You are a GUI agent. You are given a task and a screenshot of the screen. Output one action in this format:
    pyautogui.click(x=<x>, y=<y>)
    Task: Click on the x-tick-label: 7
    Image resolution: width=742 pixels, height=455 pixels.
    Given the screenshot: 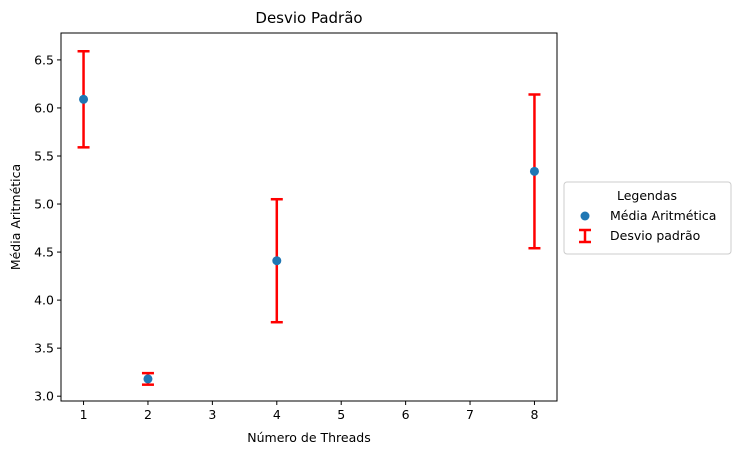 What is the action you would take?
    pyautogui.click(x=470, y=414)
    